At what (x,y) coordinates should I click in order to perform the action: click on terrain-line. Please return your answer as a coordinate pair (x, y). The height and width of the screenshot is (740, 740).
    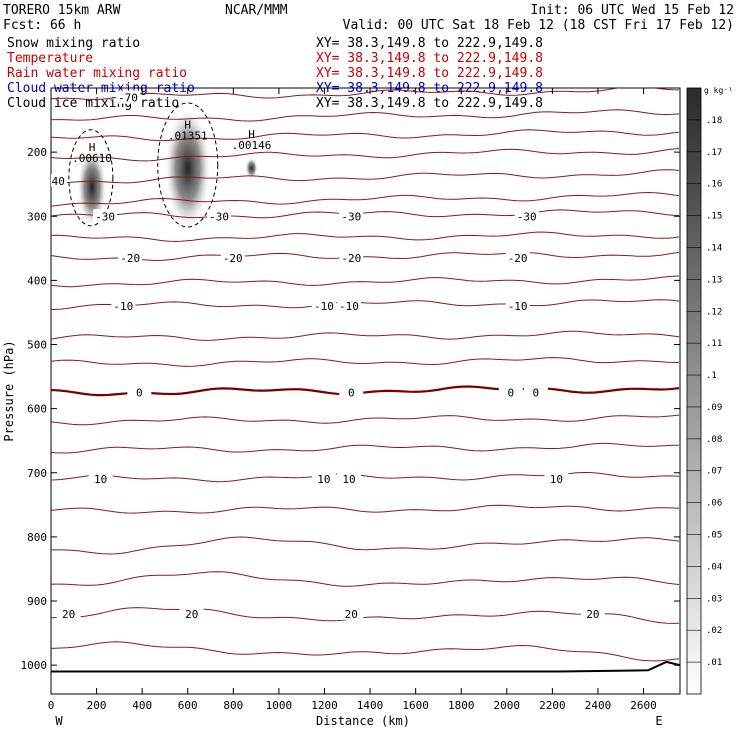
    Looking at the image, I should click on (365, 666).